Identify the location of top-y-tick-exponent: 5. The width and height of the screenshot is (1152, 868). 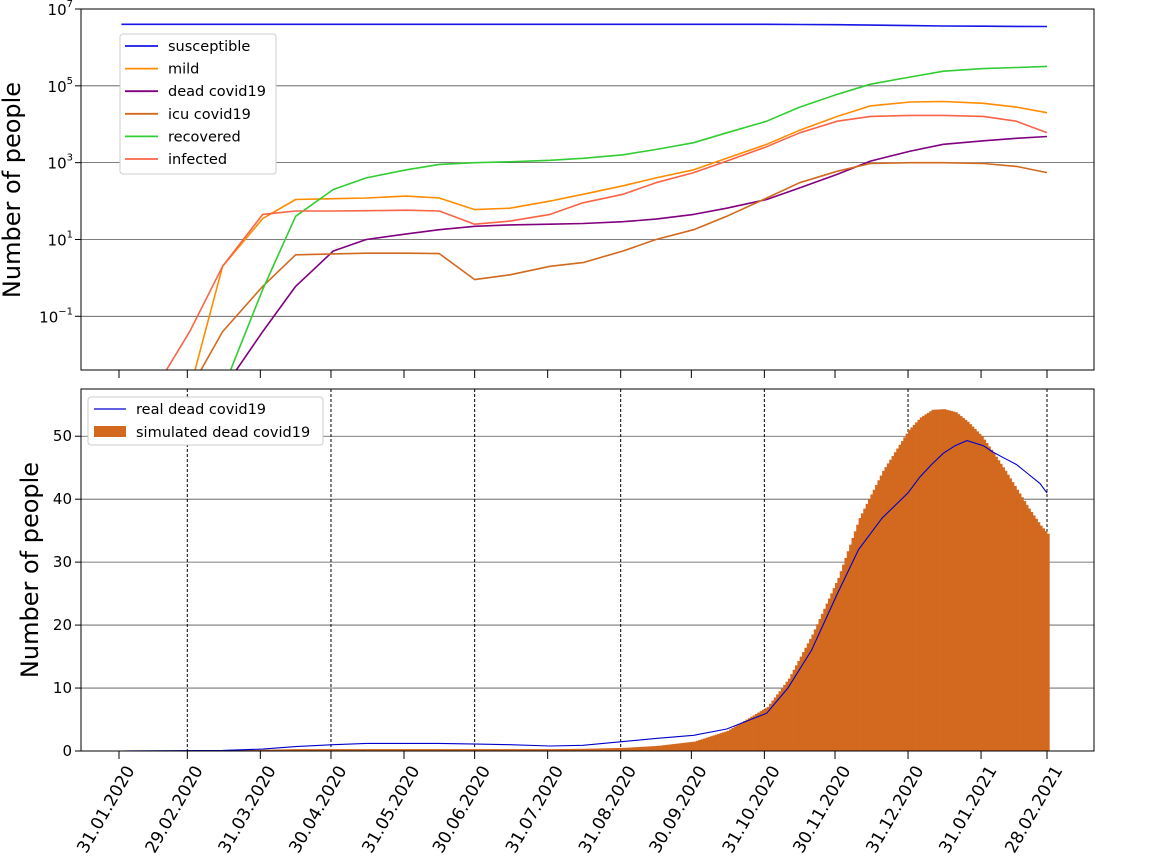
(70, 81).